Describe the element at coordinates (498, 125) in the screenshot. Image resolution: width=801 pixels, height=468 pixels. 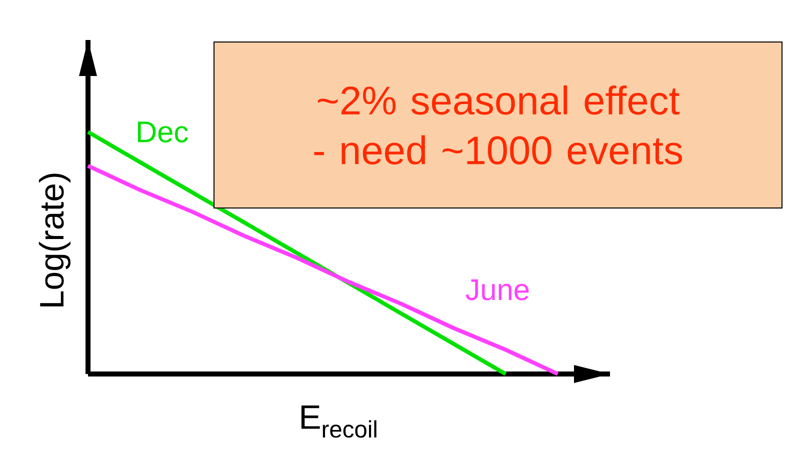
I see `annotation: ~2% seasonal effect - need ~1000 events` at that location.